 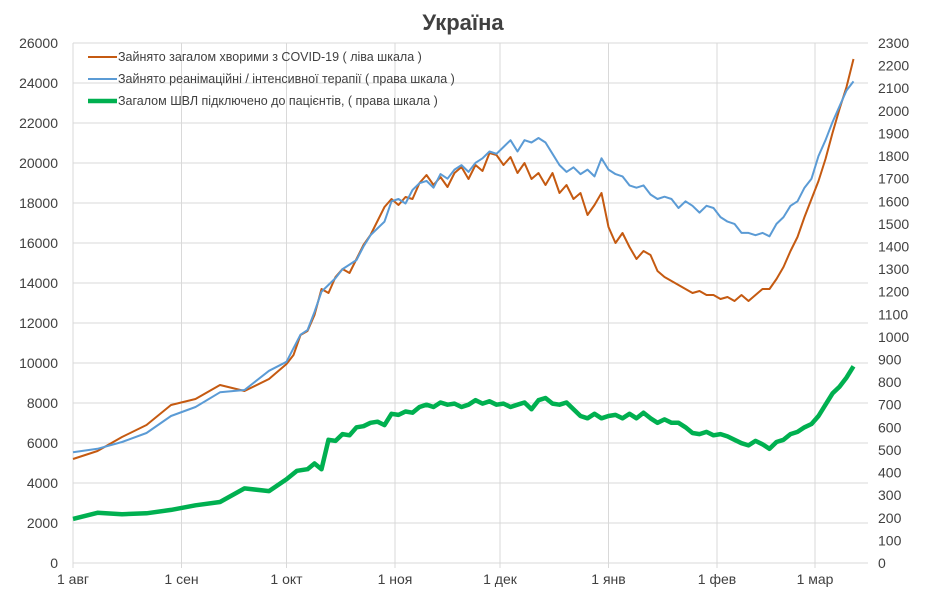 What do you see at coordinates (463, 22) in the screenshot?
I see `chart-title: Україна` at bounding box center [463, 22].